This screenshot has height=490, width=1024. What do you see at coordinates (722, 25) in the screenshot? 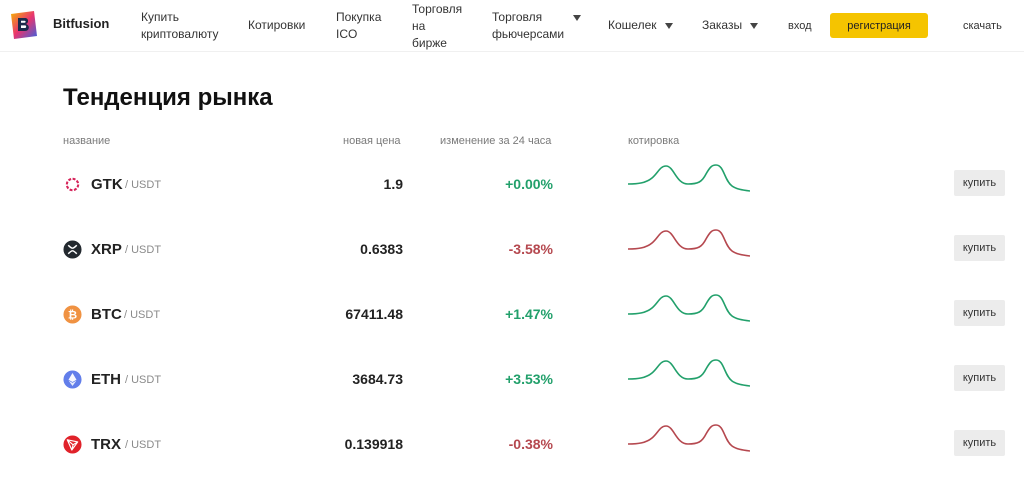
I see `nav-orders-label: Заказы` at bounding box center [722, 25].